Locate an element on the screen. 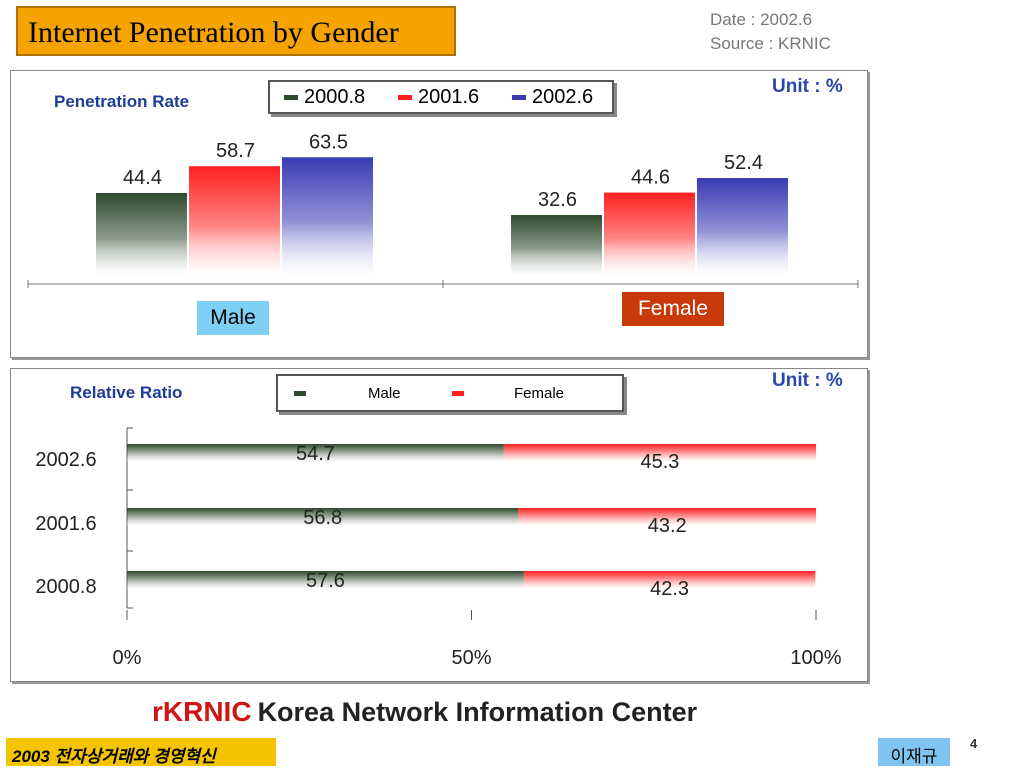  bar-value-label: 54.7 is located at coordinates (315, 454).